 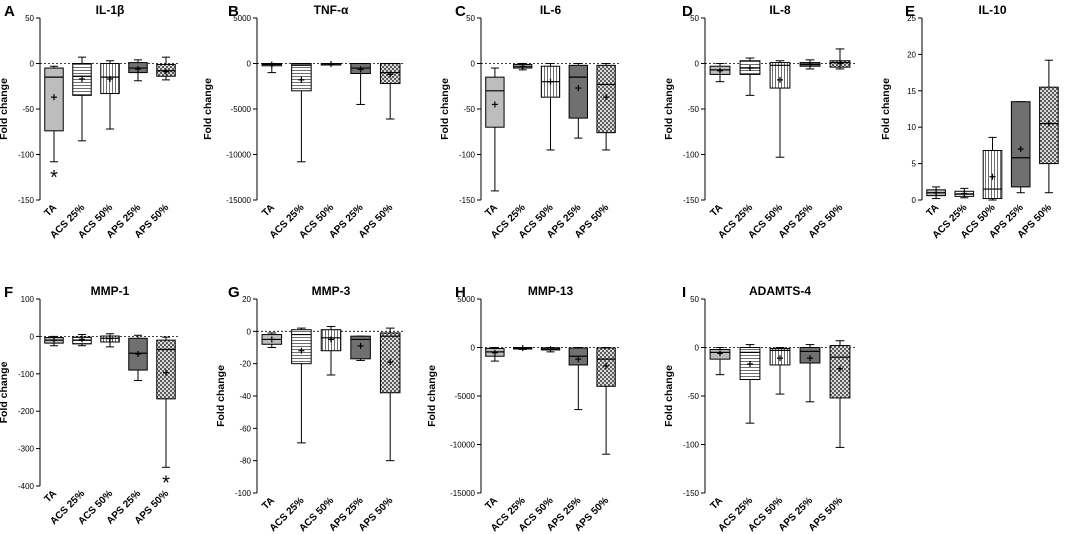 What do you see at coordinates (53, 142) in the screenshot?
I see `box-ta: * TA` at bounding box center [53, 142].